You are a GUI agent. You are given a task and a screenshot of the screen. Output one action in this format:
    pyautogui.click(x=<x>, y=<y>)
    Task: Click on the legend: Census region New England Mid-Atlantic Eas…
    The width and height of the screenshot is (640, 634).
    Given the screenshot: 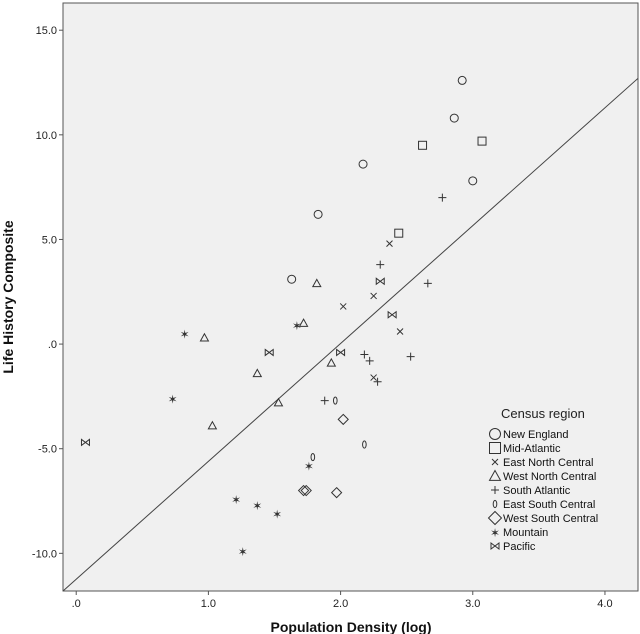 What is the action you would take?
    pyautogui.click(x=542, y=479)
    